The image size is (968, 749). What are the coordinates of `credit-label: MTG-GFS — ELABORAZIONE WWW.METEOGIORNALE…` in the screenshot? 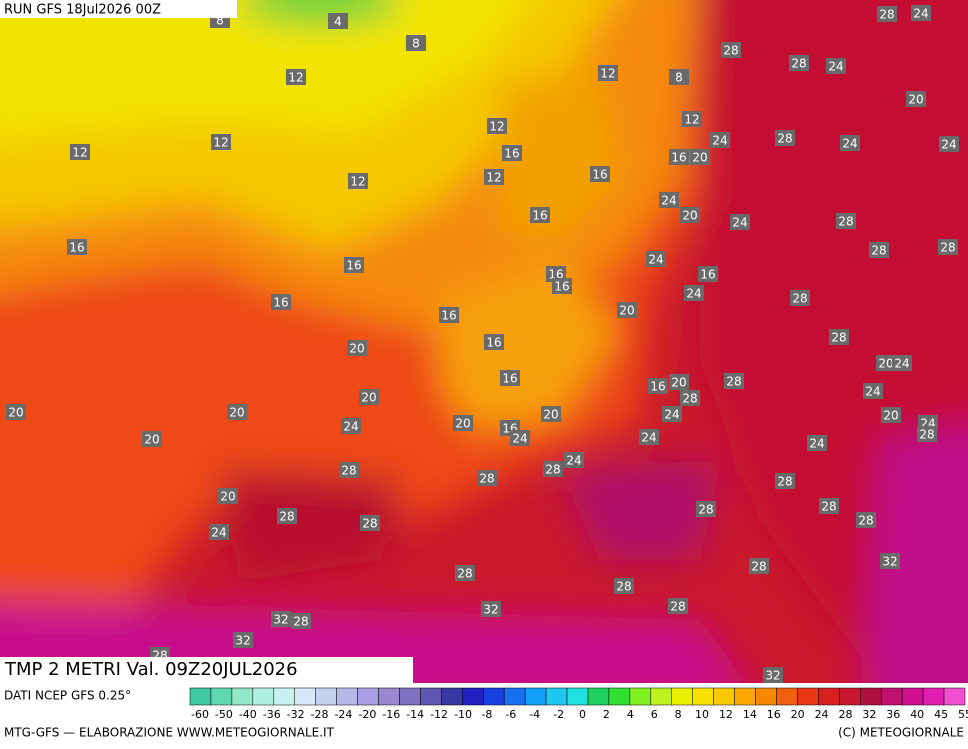 It's located at (169, 733).